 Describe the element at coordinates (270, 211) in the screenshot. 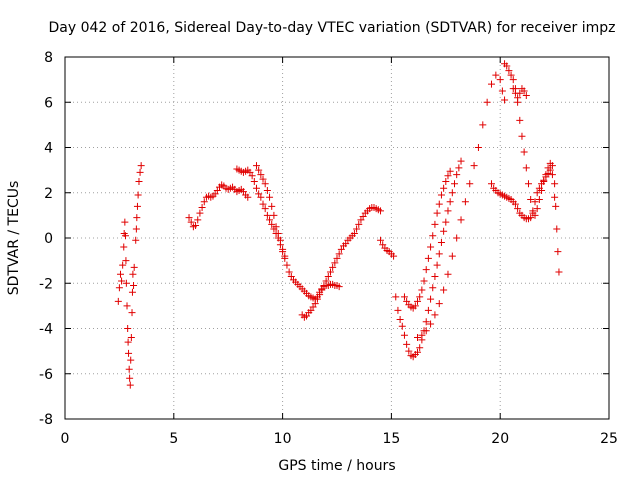

I see `series-trace-e` at that location.